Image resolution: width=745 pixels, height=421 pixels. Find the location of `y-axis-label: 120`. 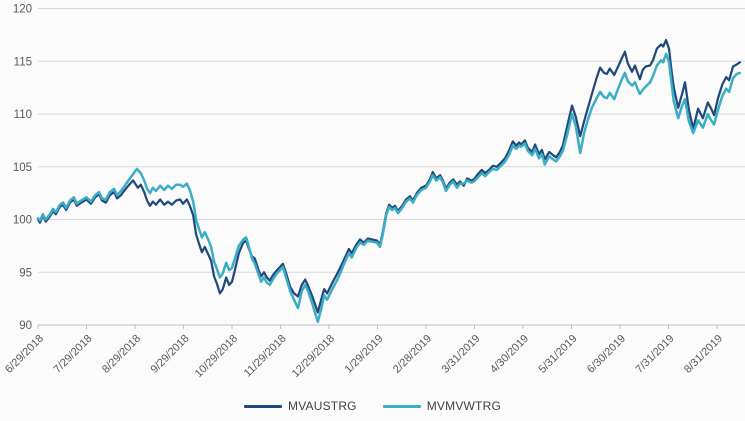

y-axis-label: 120 is located at coordinates (22, 10).